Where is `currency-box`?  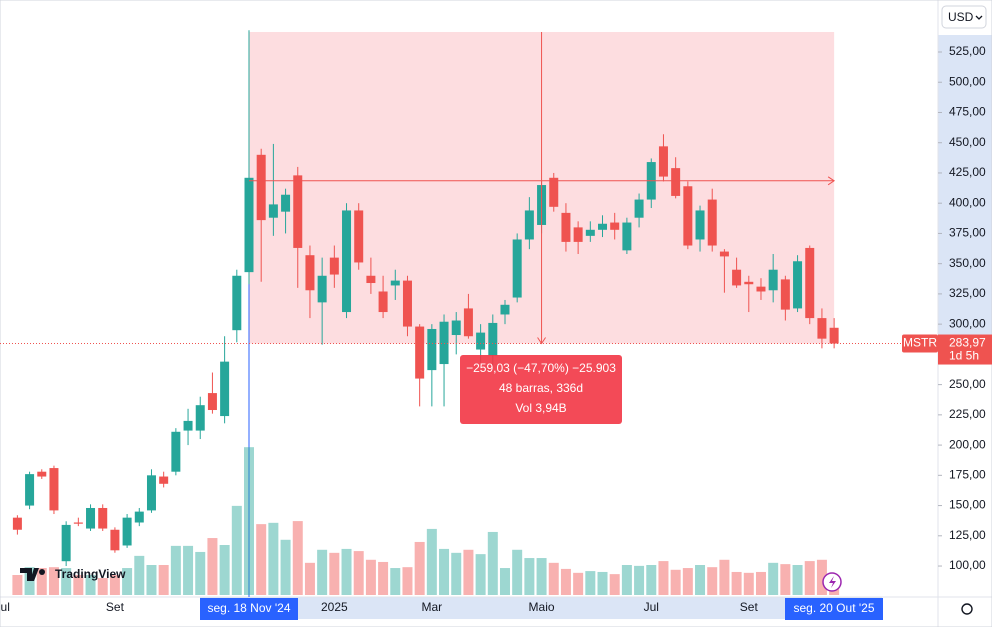 currency-box is located at coordinates (964, 17).